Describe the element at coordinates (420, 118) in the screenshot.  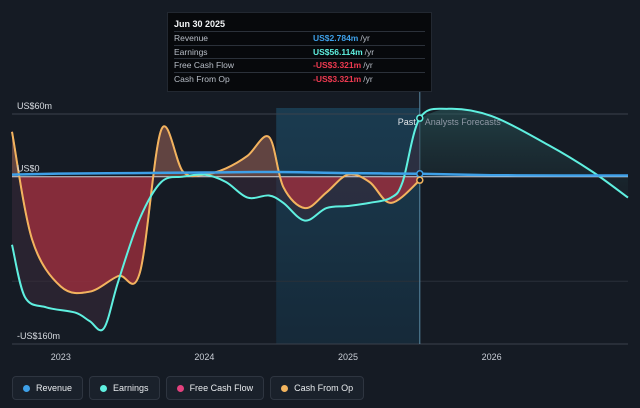
I see `earnings-marker` at that location.